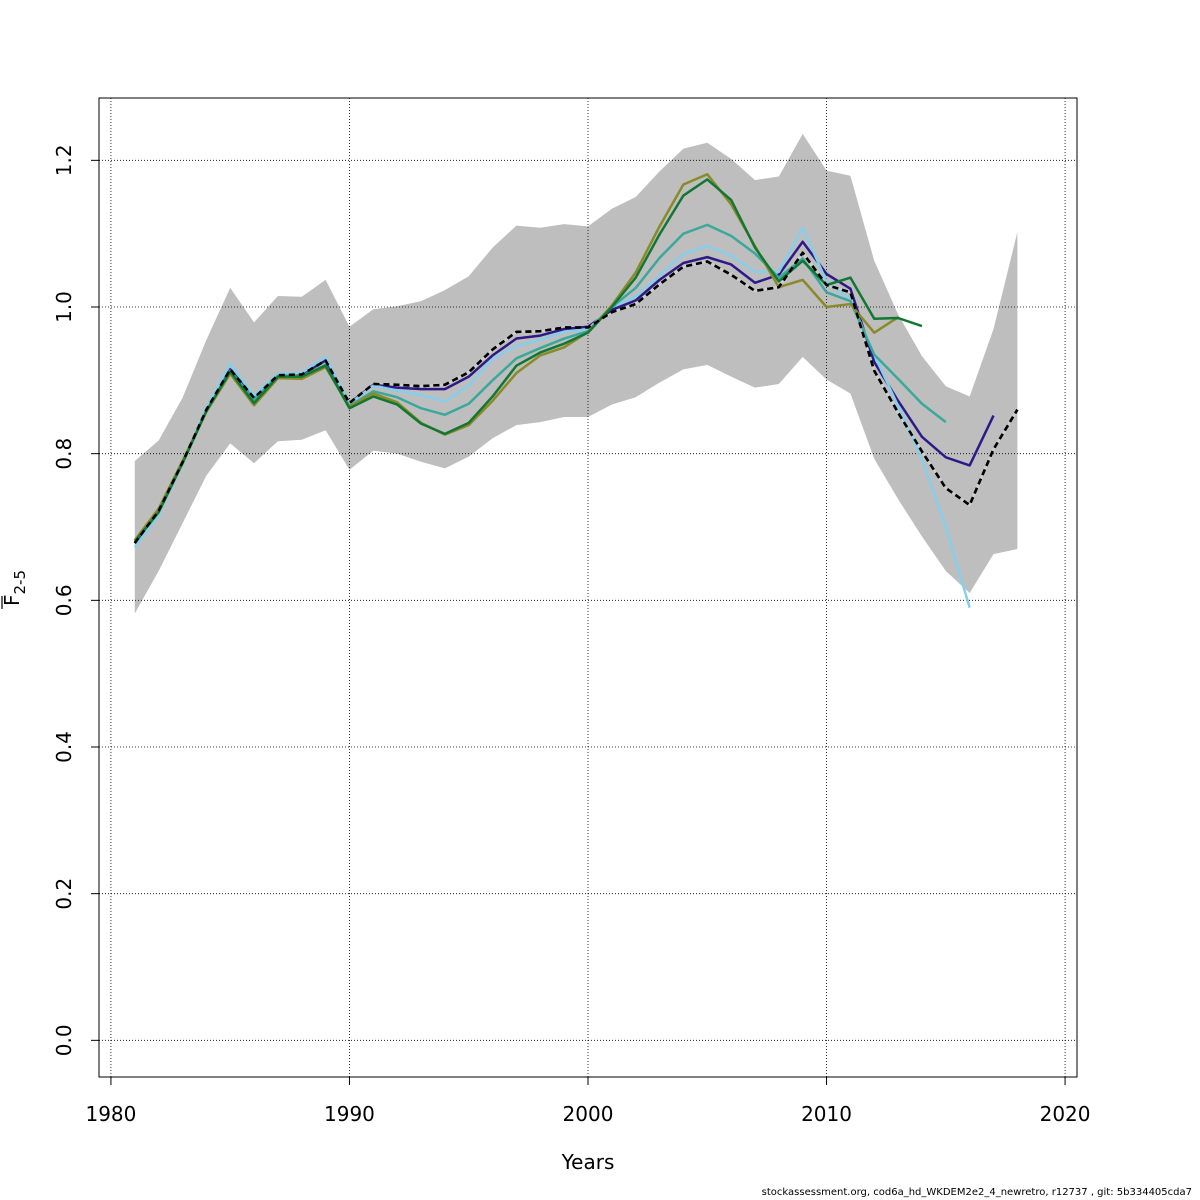 This screenshot has height=1200, width=1200. I want to click on y-axis-title: F2-5, so click(14, 588).